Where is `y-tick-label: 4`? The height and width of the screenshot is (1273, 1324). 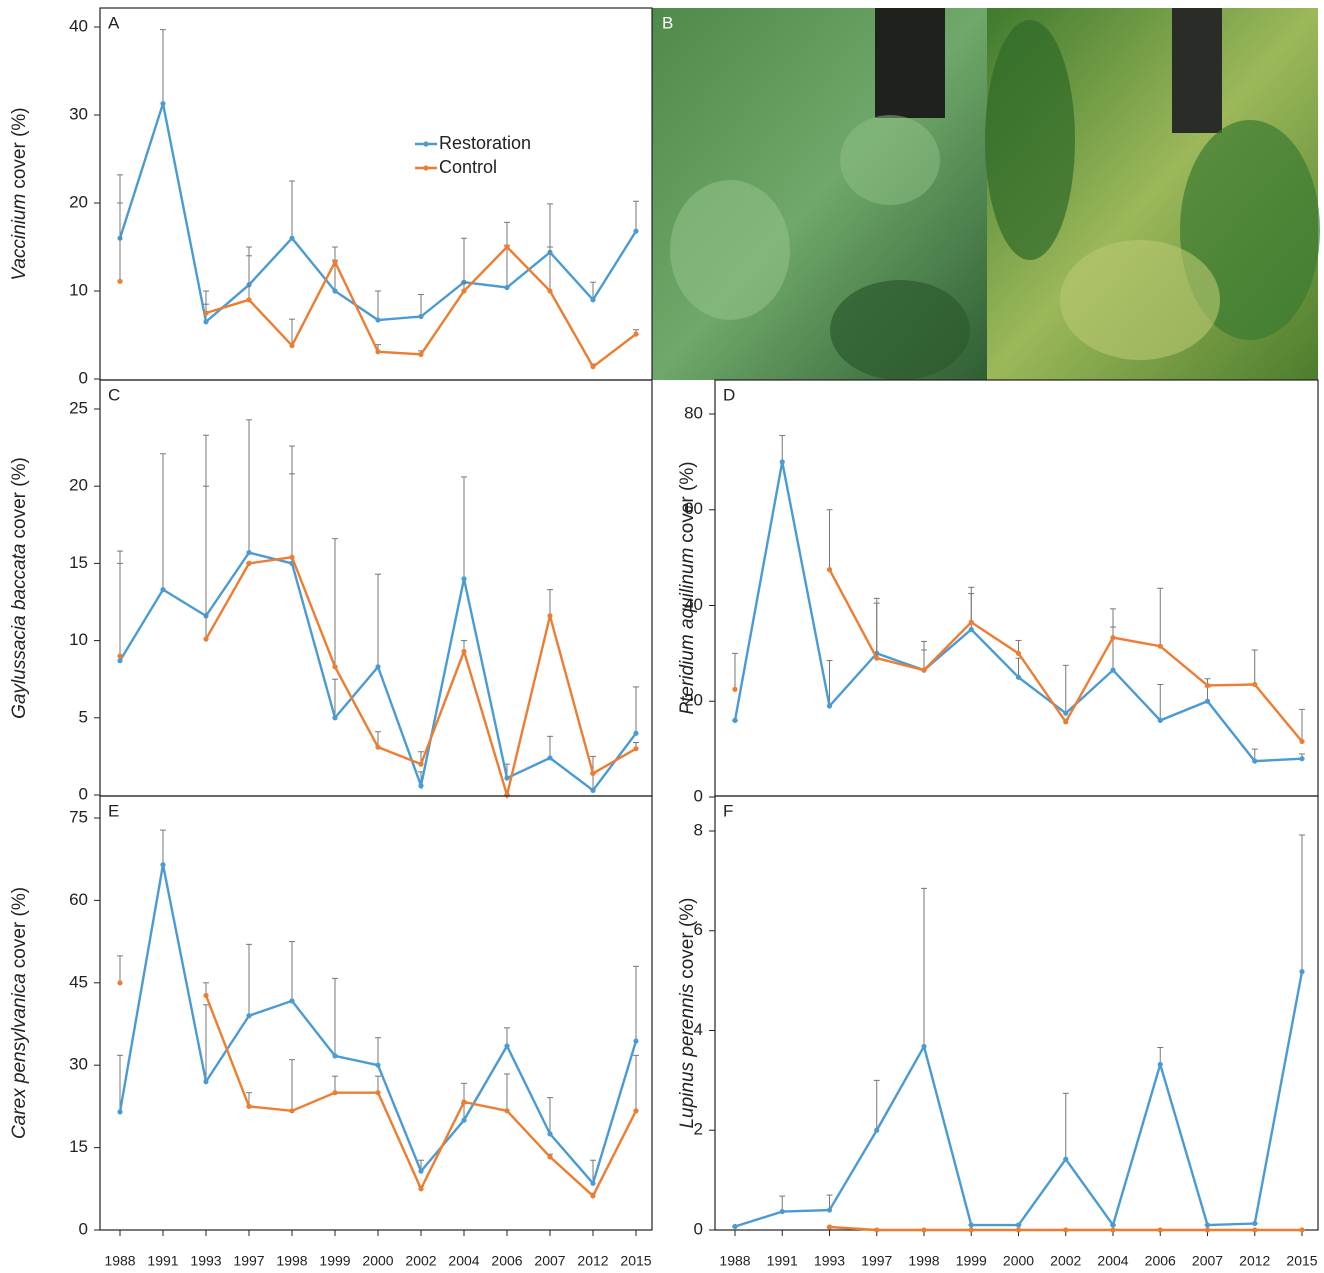 y-tick-label: 4 is located at coordinates (698, 1029).